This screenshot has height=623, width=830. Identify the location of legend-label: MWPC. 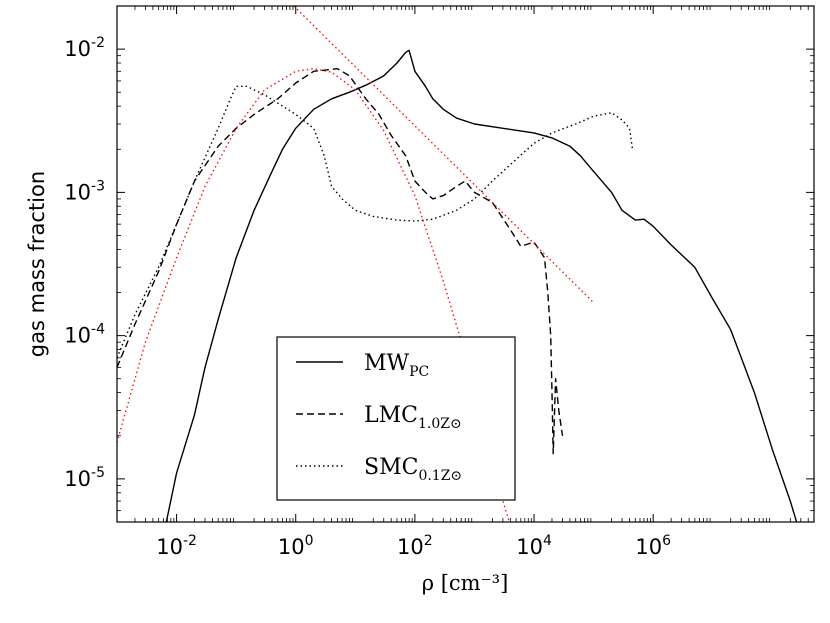
(396, 365).